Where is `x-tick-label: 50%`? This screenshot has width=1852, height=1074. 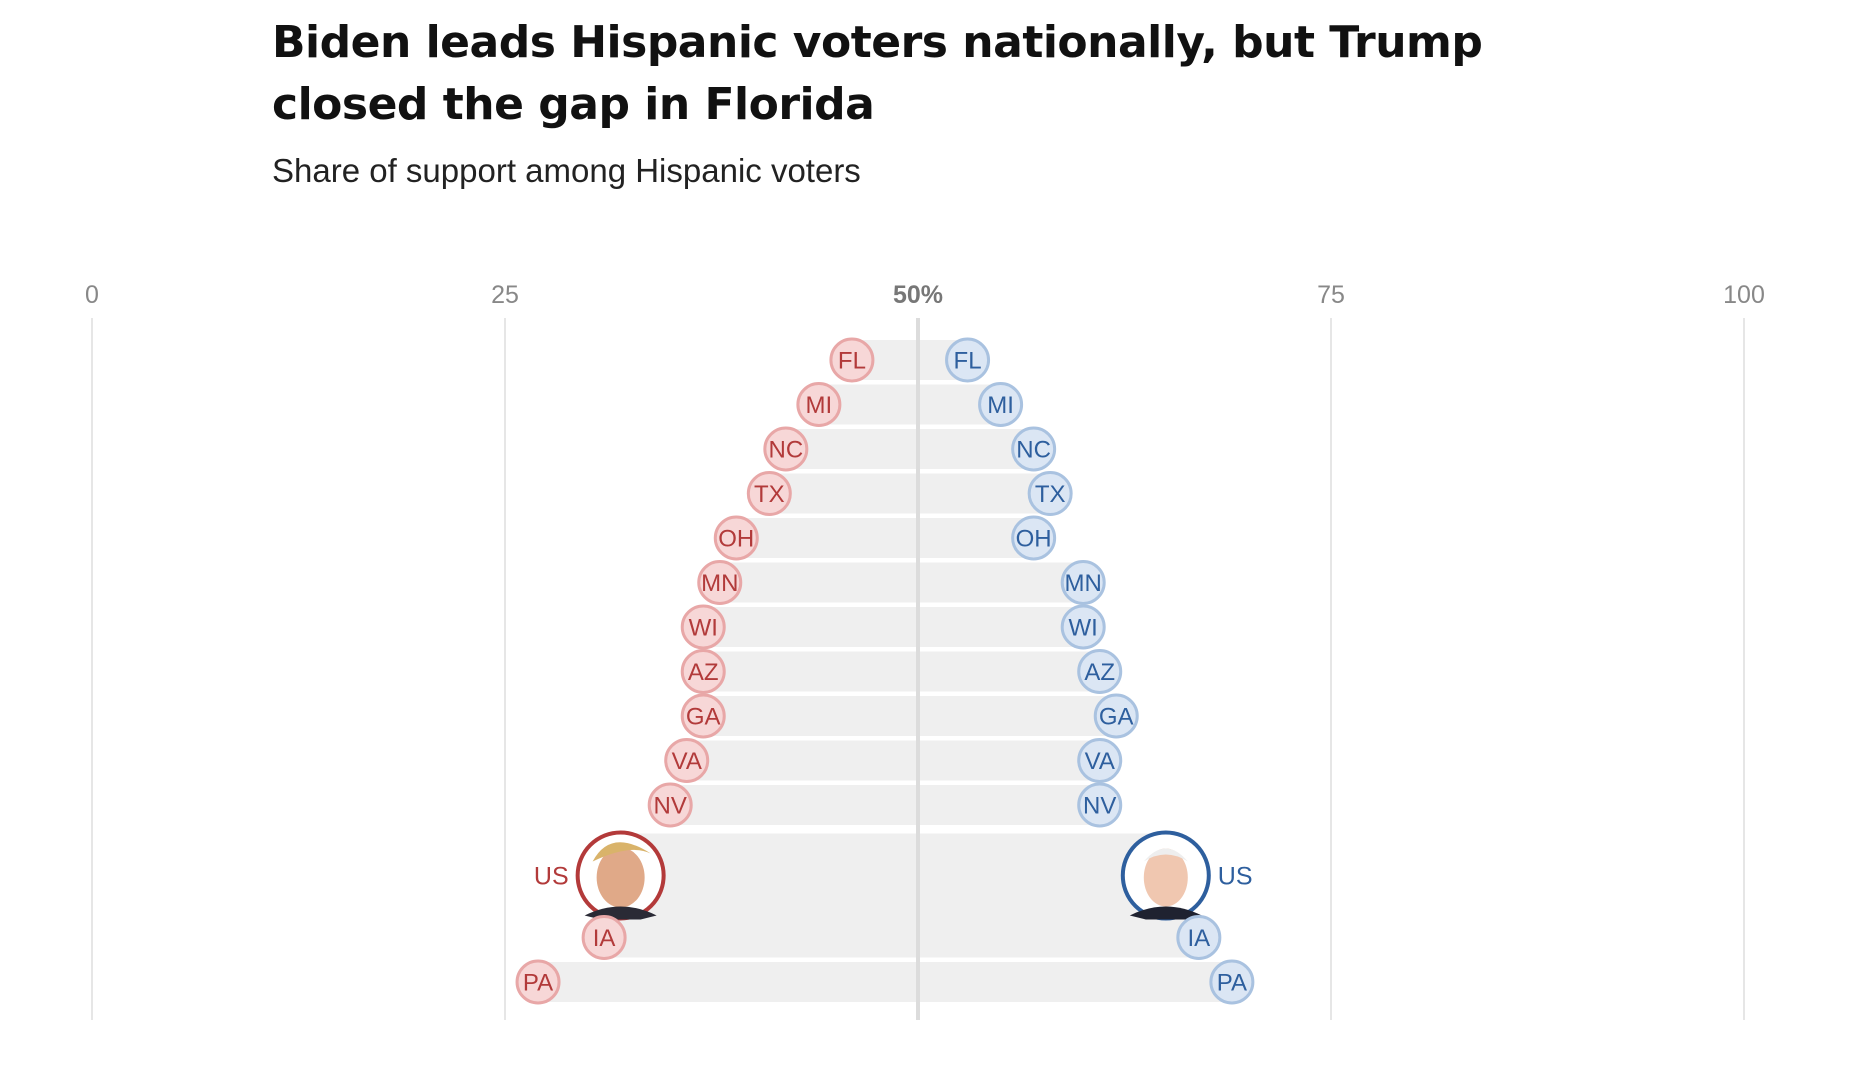
x-tick-label: 50% is located at coordinates (918, 295).